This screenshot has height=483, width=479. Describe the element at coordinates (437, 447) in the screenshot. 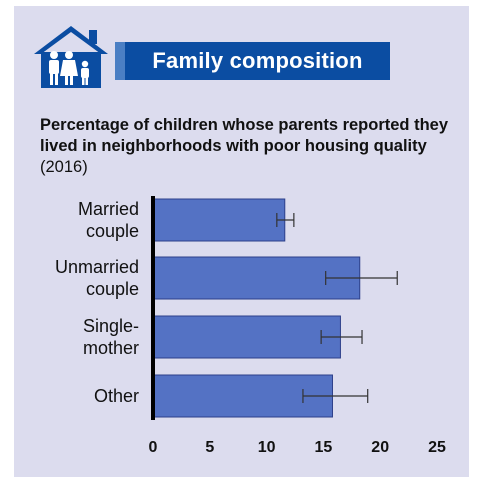

I see `x-tick-label-5: 25` at that location.